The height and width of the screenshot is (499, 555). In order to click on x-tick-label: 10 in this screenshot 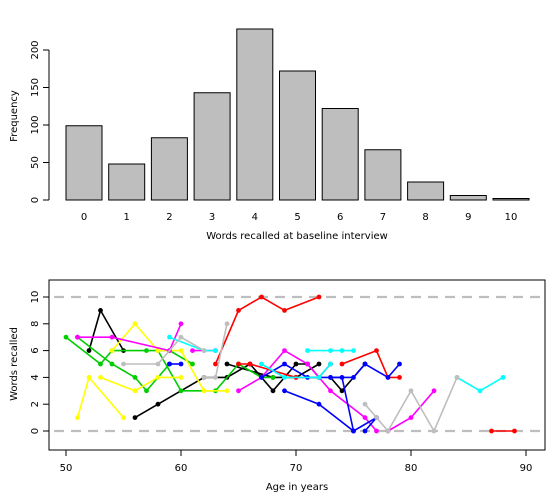, I will do `click(511, 217)`.